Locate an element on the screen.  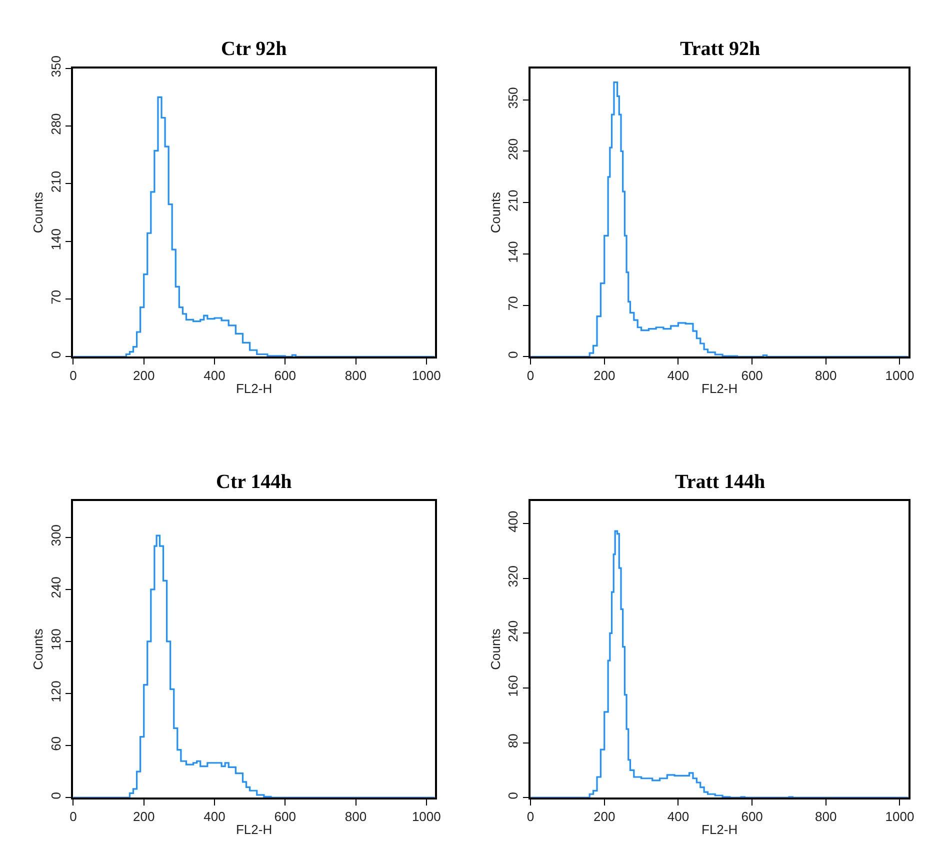
y-tick-label: 160 is located at coordinates (513, 686).